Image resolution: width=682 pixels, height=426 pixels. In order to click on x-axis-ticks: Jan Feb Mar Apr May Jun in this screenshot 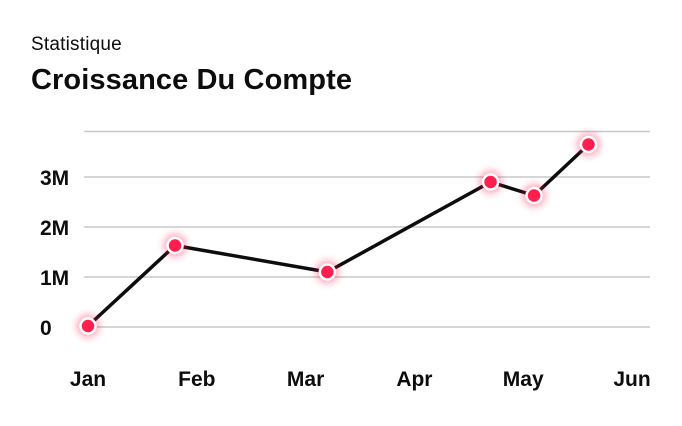, I will do `click(360, 379)`.